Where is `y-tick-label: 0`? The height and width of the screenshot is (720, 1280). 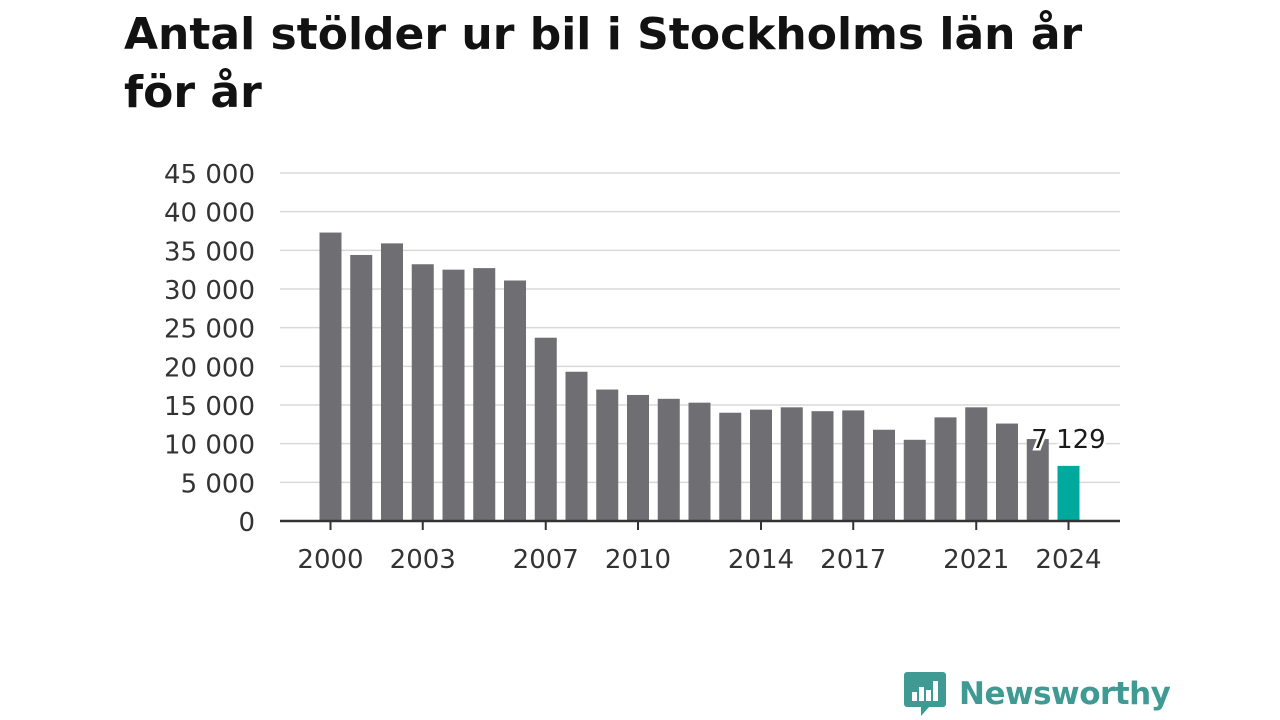
y-tick-label: 0 is located at coordinates (246, 523).